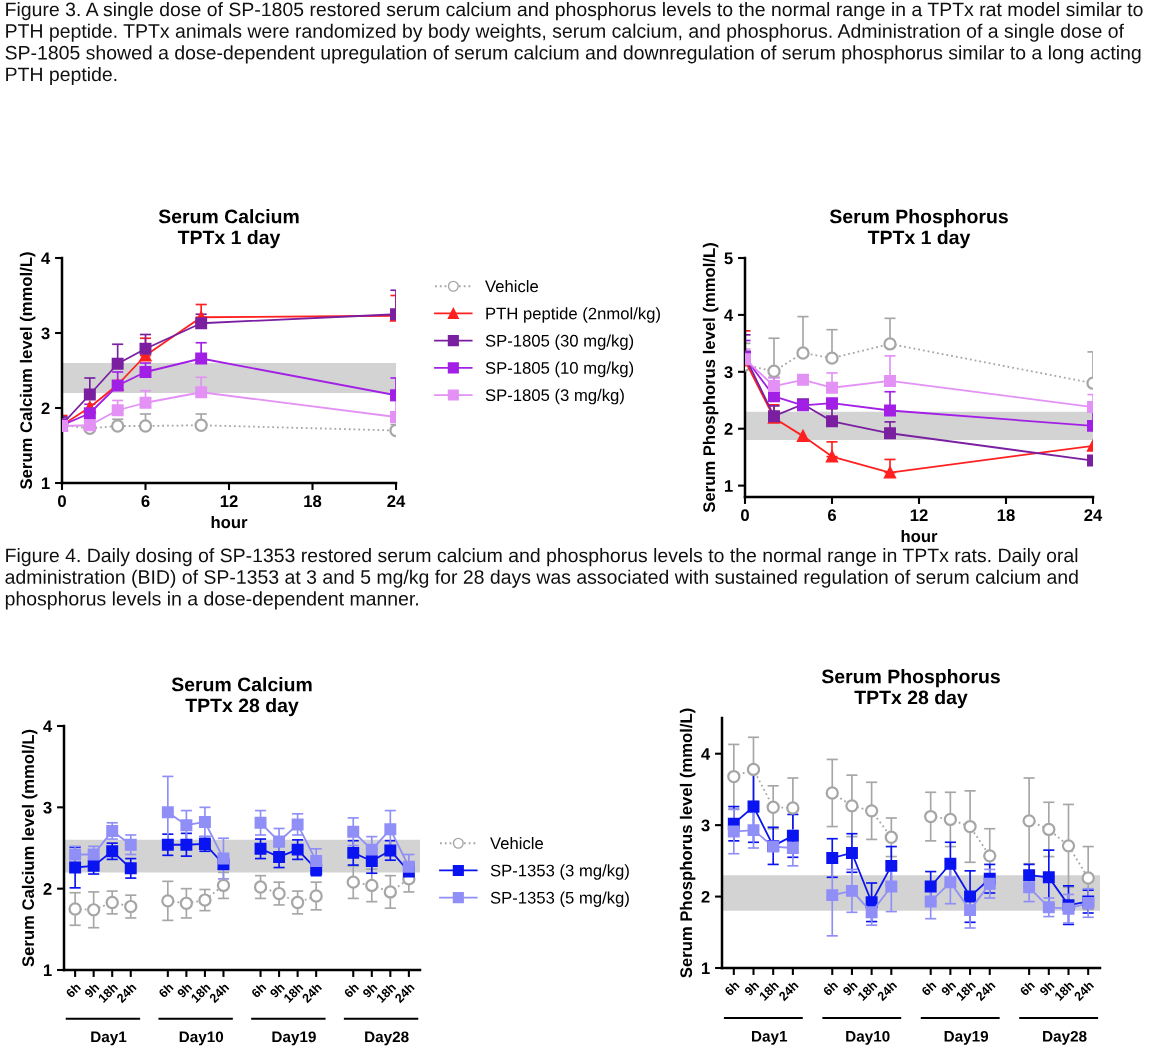  I want to click on caption: Figure 3. A single dose of SP-1805 restored serum calcium and phosphorus levels to the normal range in a TPTx rat model similar to PTH peptide. TPTx animals were randomized by body weights, serum calcium, and phosphorus. Administration of a single dose of SP-1805 showed a dose-dependent upregulation of serum calcium and downregulation of serum phosphorus similar to a long acting PTH peptide., so click(574, 44).